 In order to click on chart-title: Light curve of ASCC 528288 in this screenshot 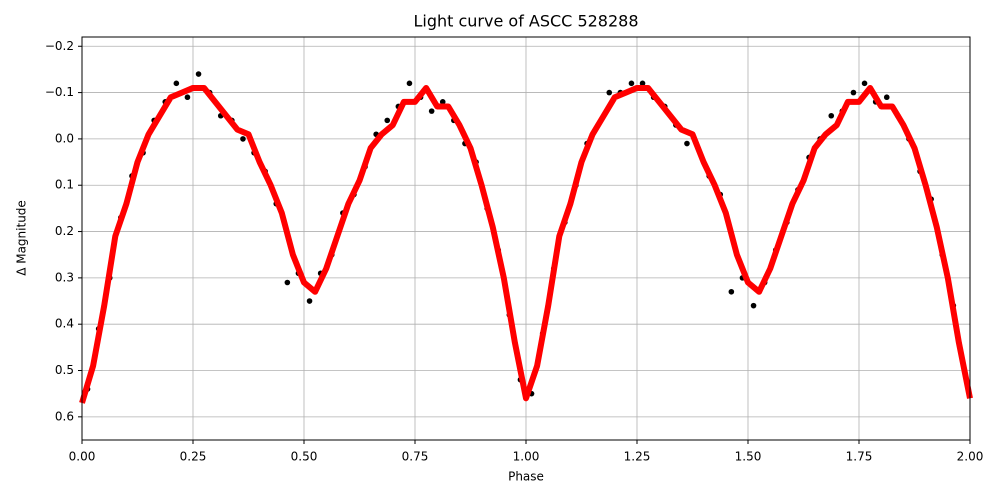, I will do `click(525, 21)`.